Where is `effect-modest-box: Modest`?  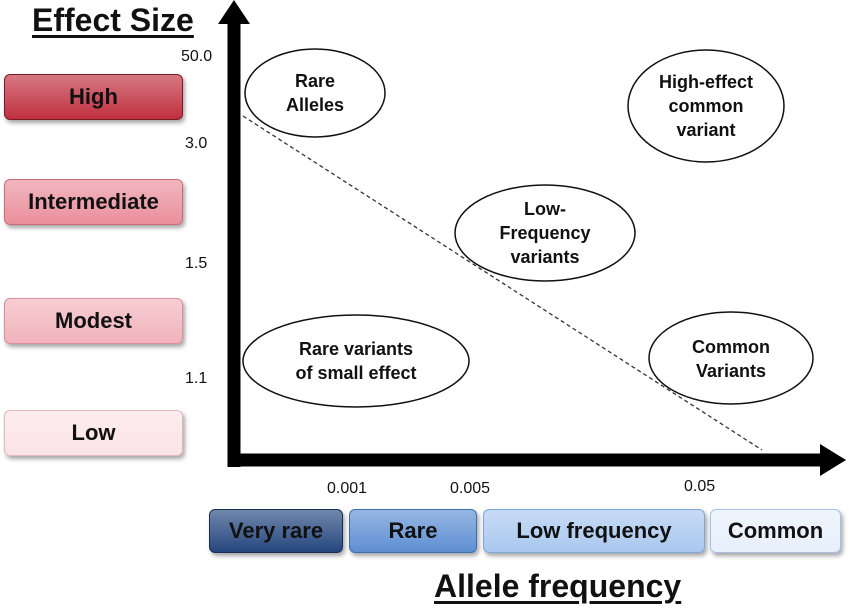
effect-modest-box: Modest is located at coordinates (93, 321).